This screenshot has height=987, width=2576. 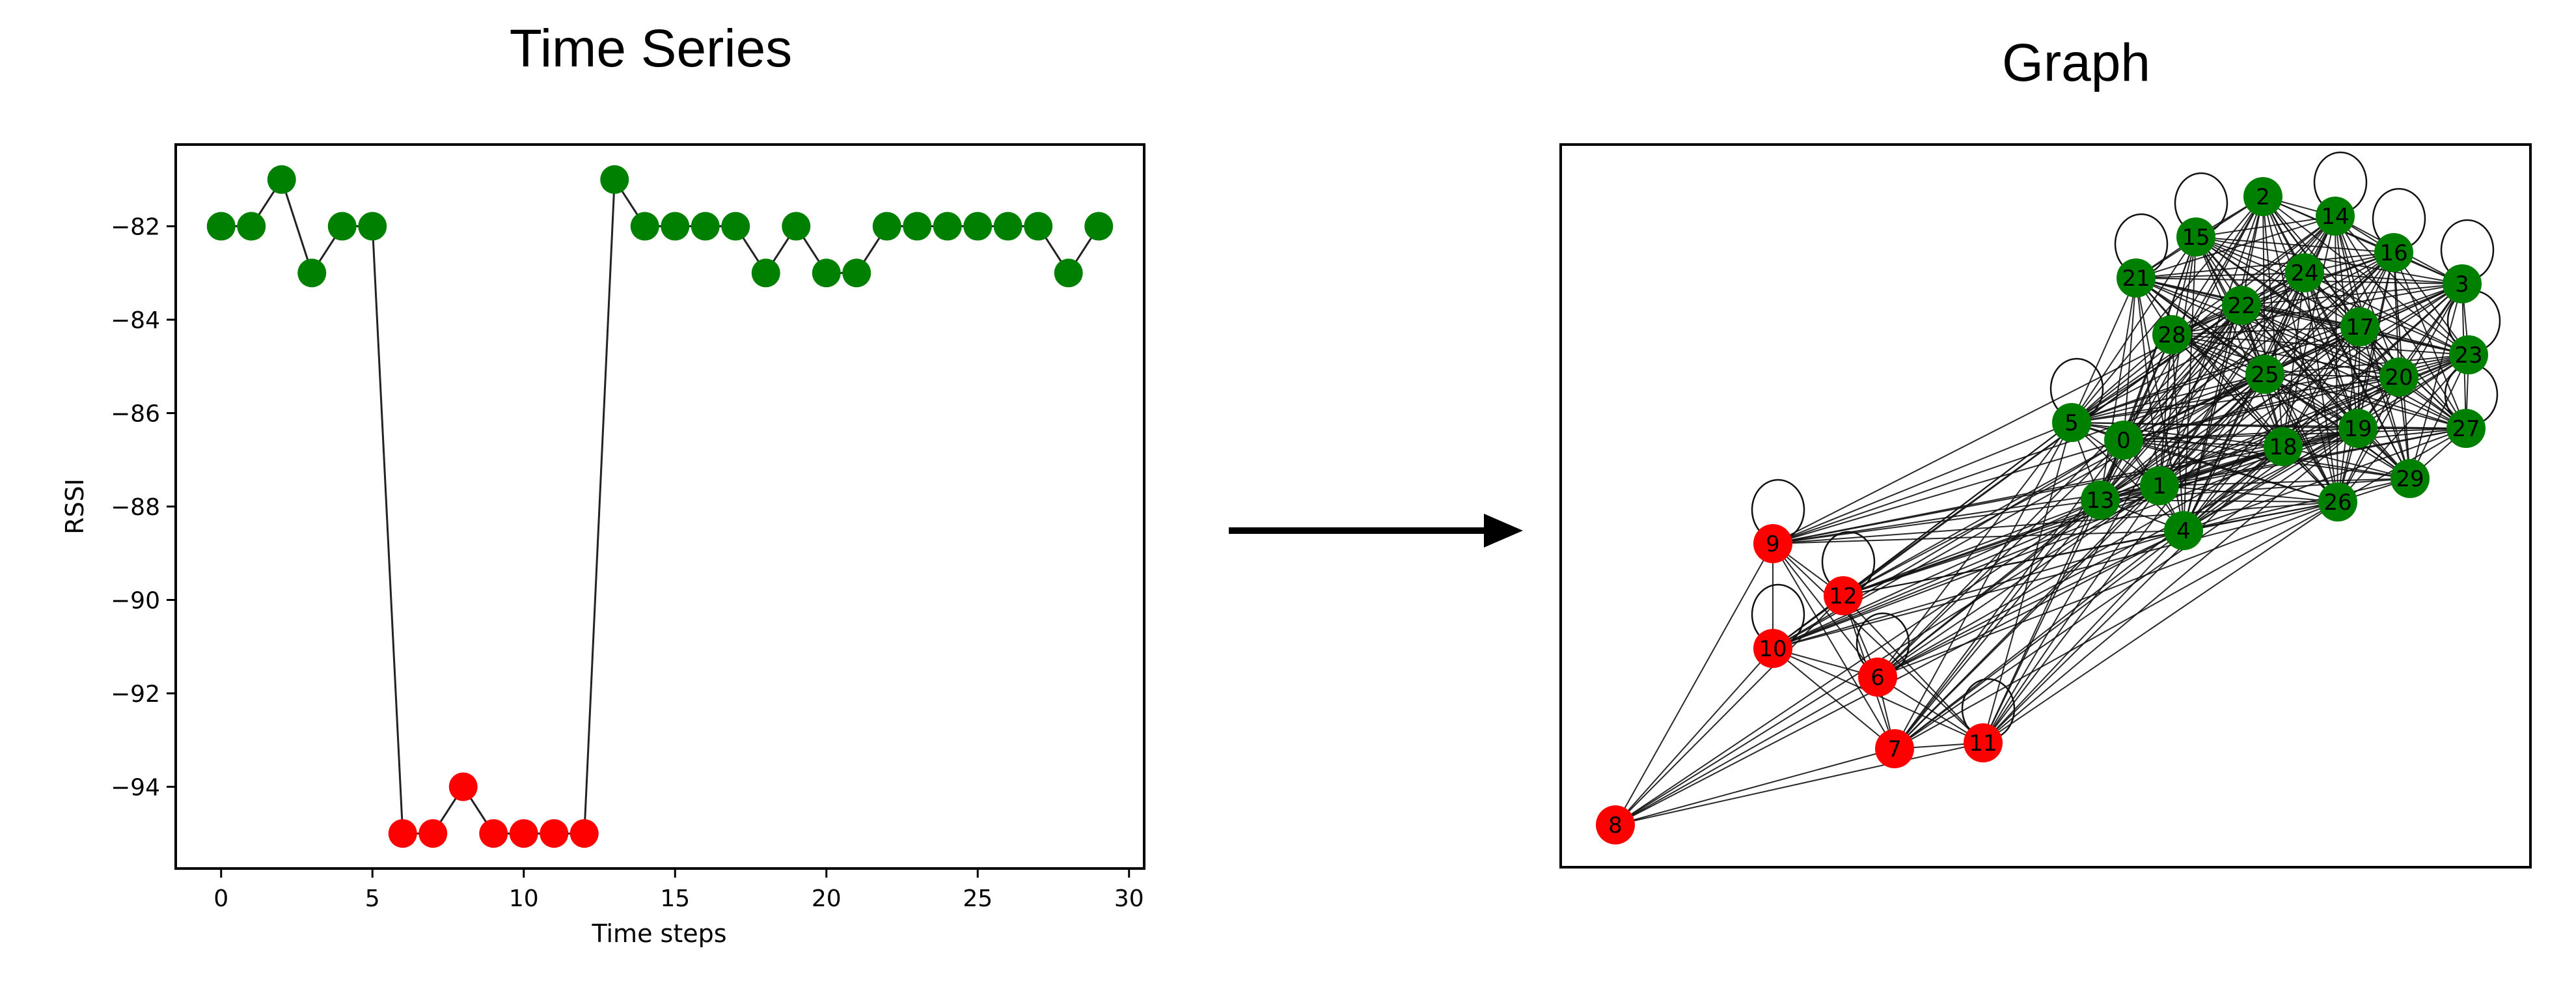 I want to click on x-axis-ticks: 0 5 10 15 20 25 30, so click(x=679, y=890).